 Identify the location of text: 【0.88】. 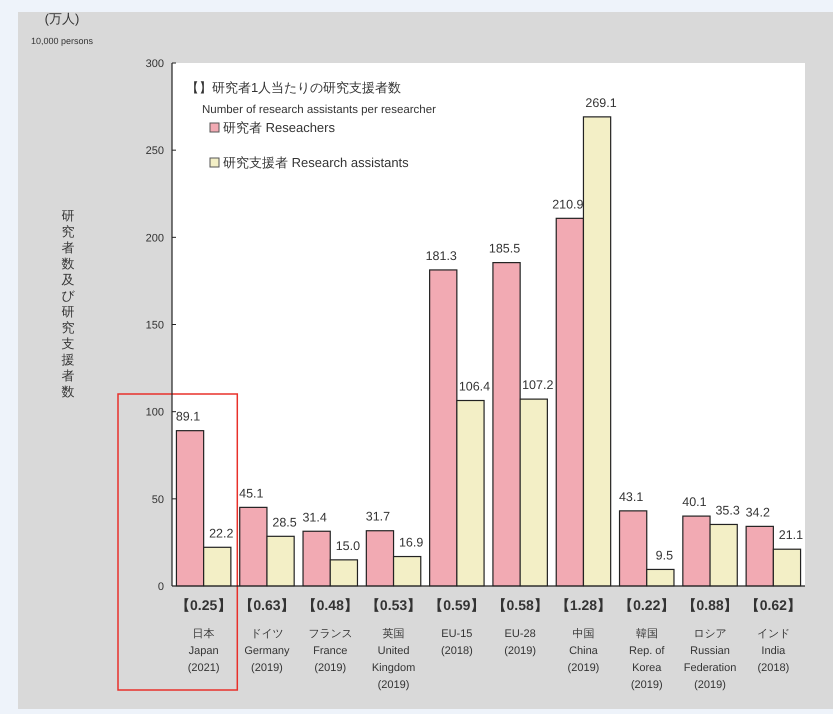
(710, 605).